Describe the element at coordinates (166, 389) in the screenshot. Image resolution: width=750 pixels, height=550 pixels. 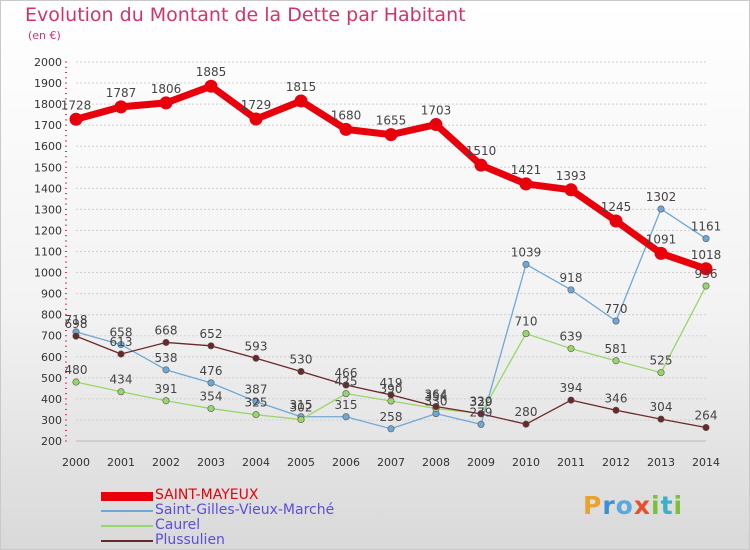
I see `data-label: 391` at that location.